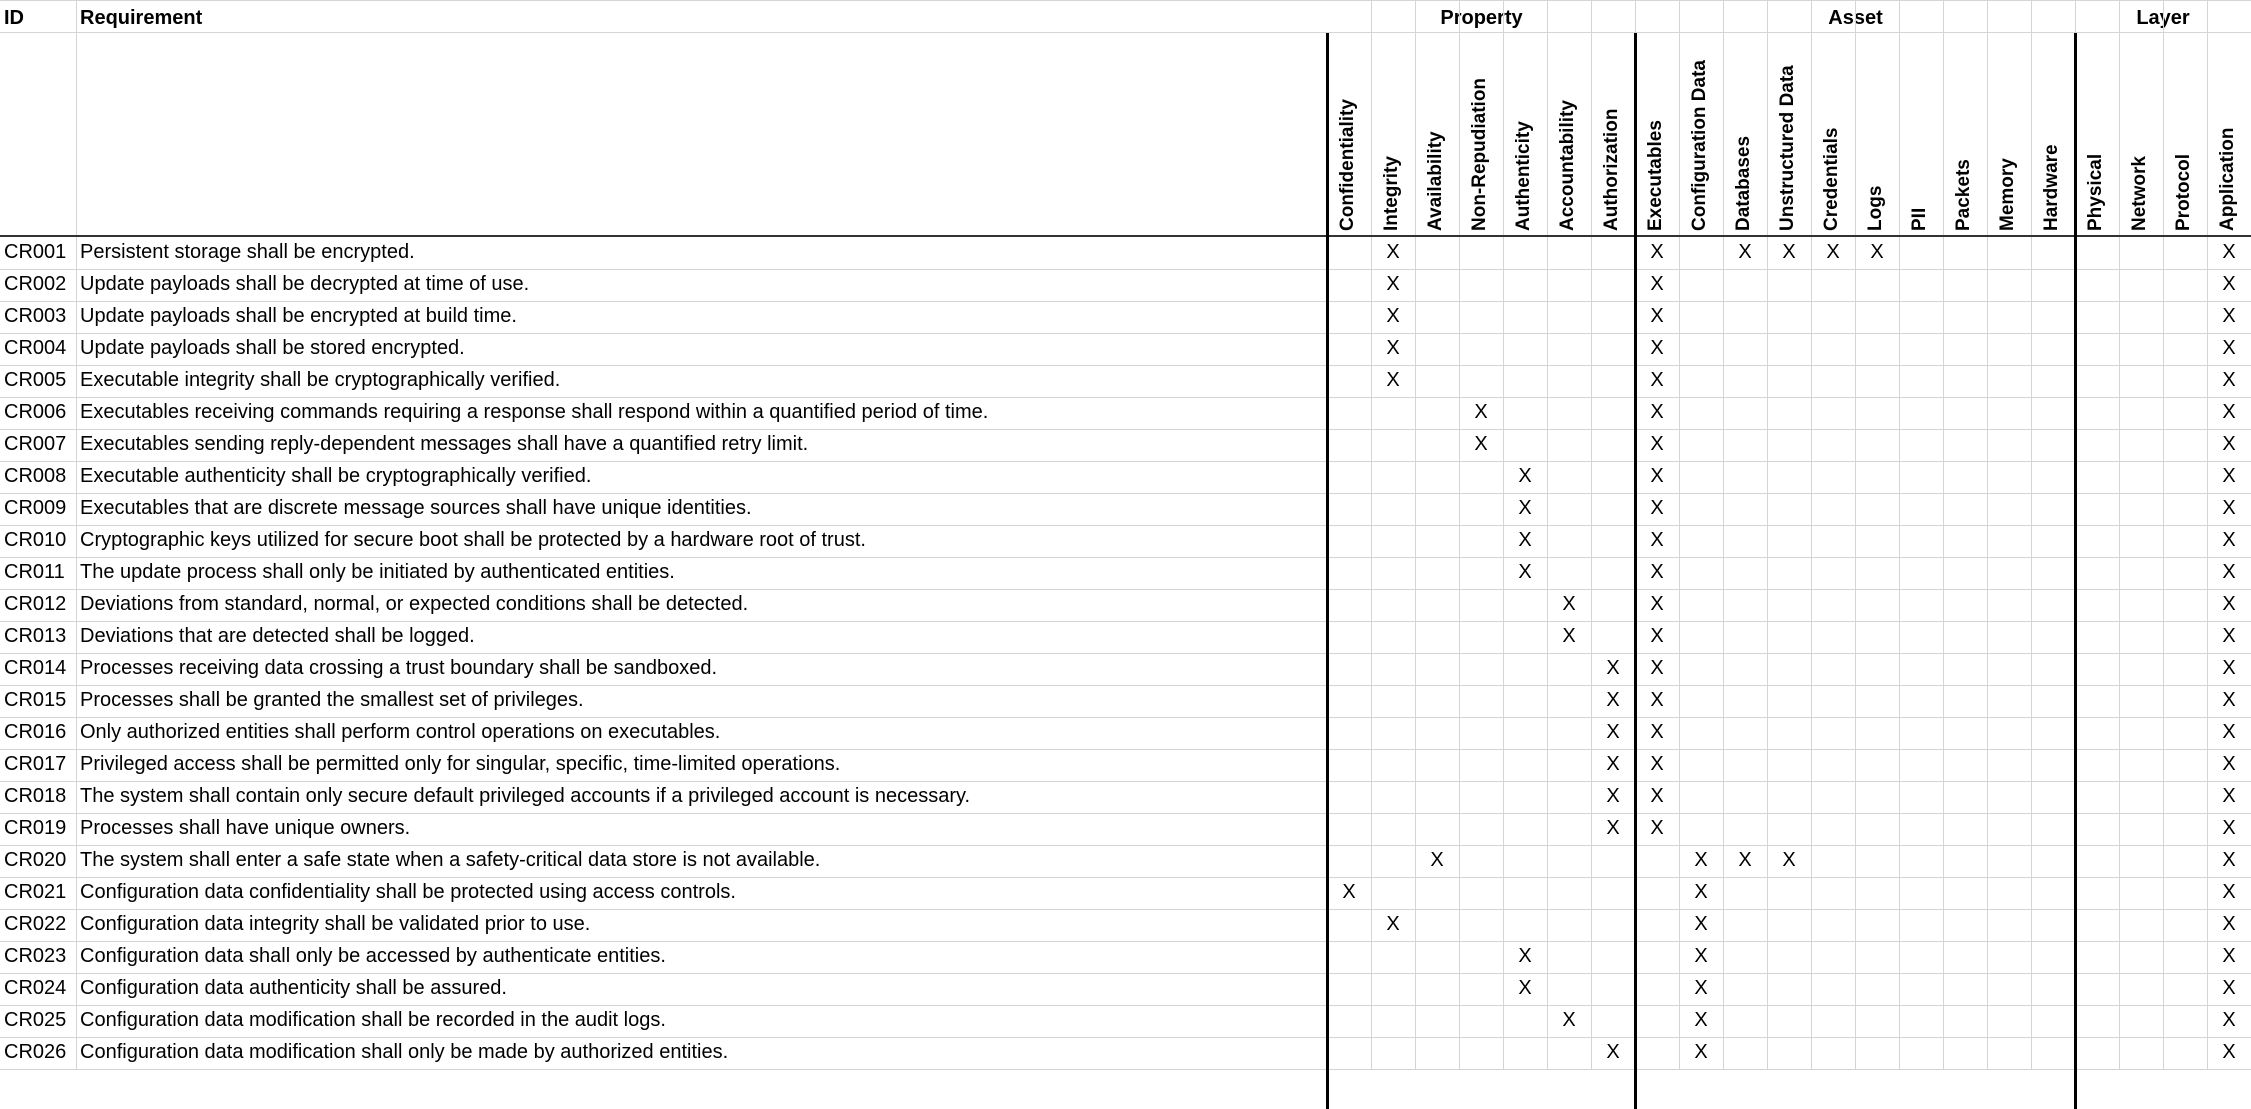  What do you see at coordinates (35, 444) in the screenshot?
I see `requirement-id: CR007` at bounding box center [35, 444].